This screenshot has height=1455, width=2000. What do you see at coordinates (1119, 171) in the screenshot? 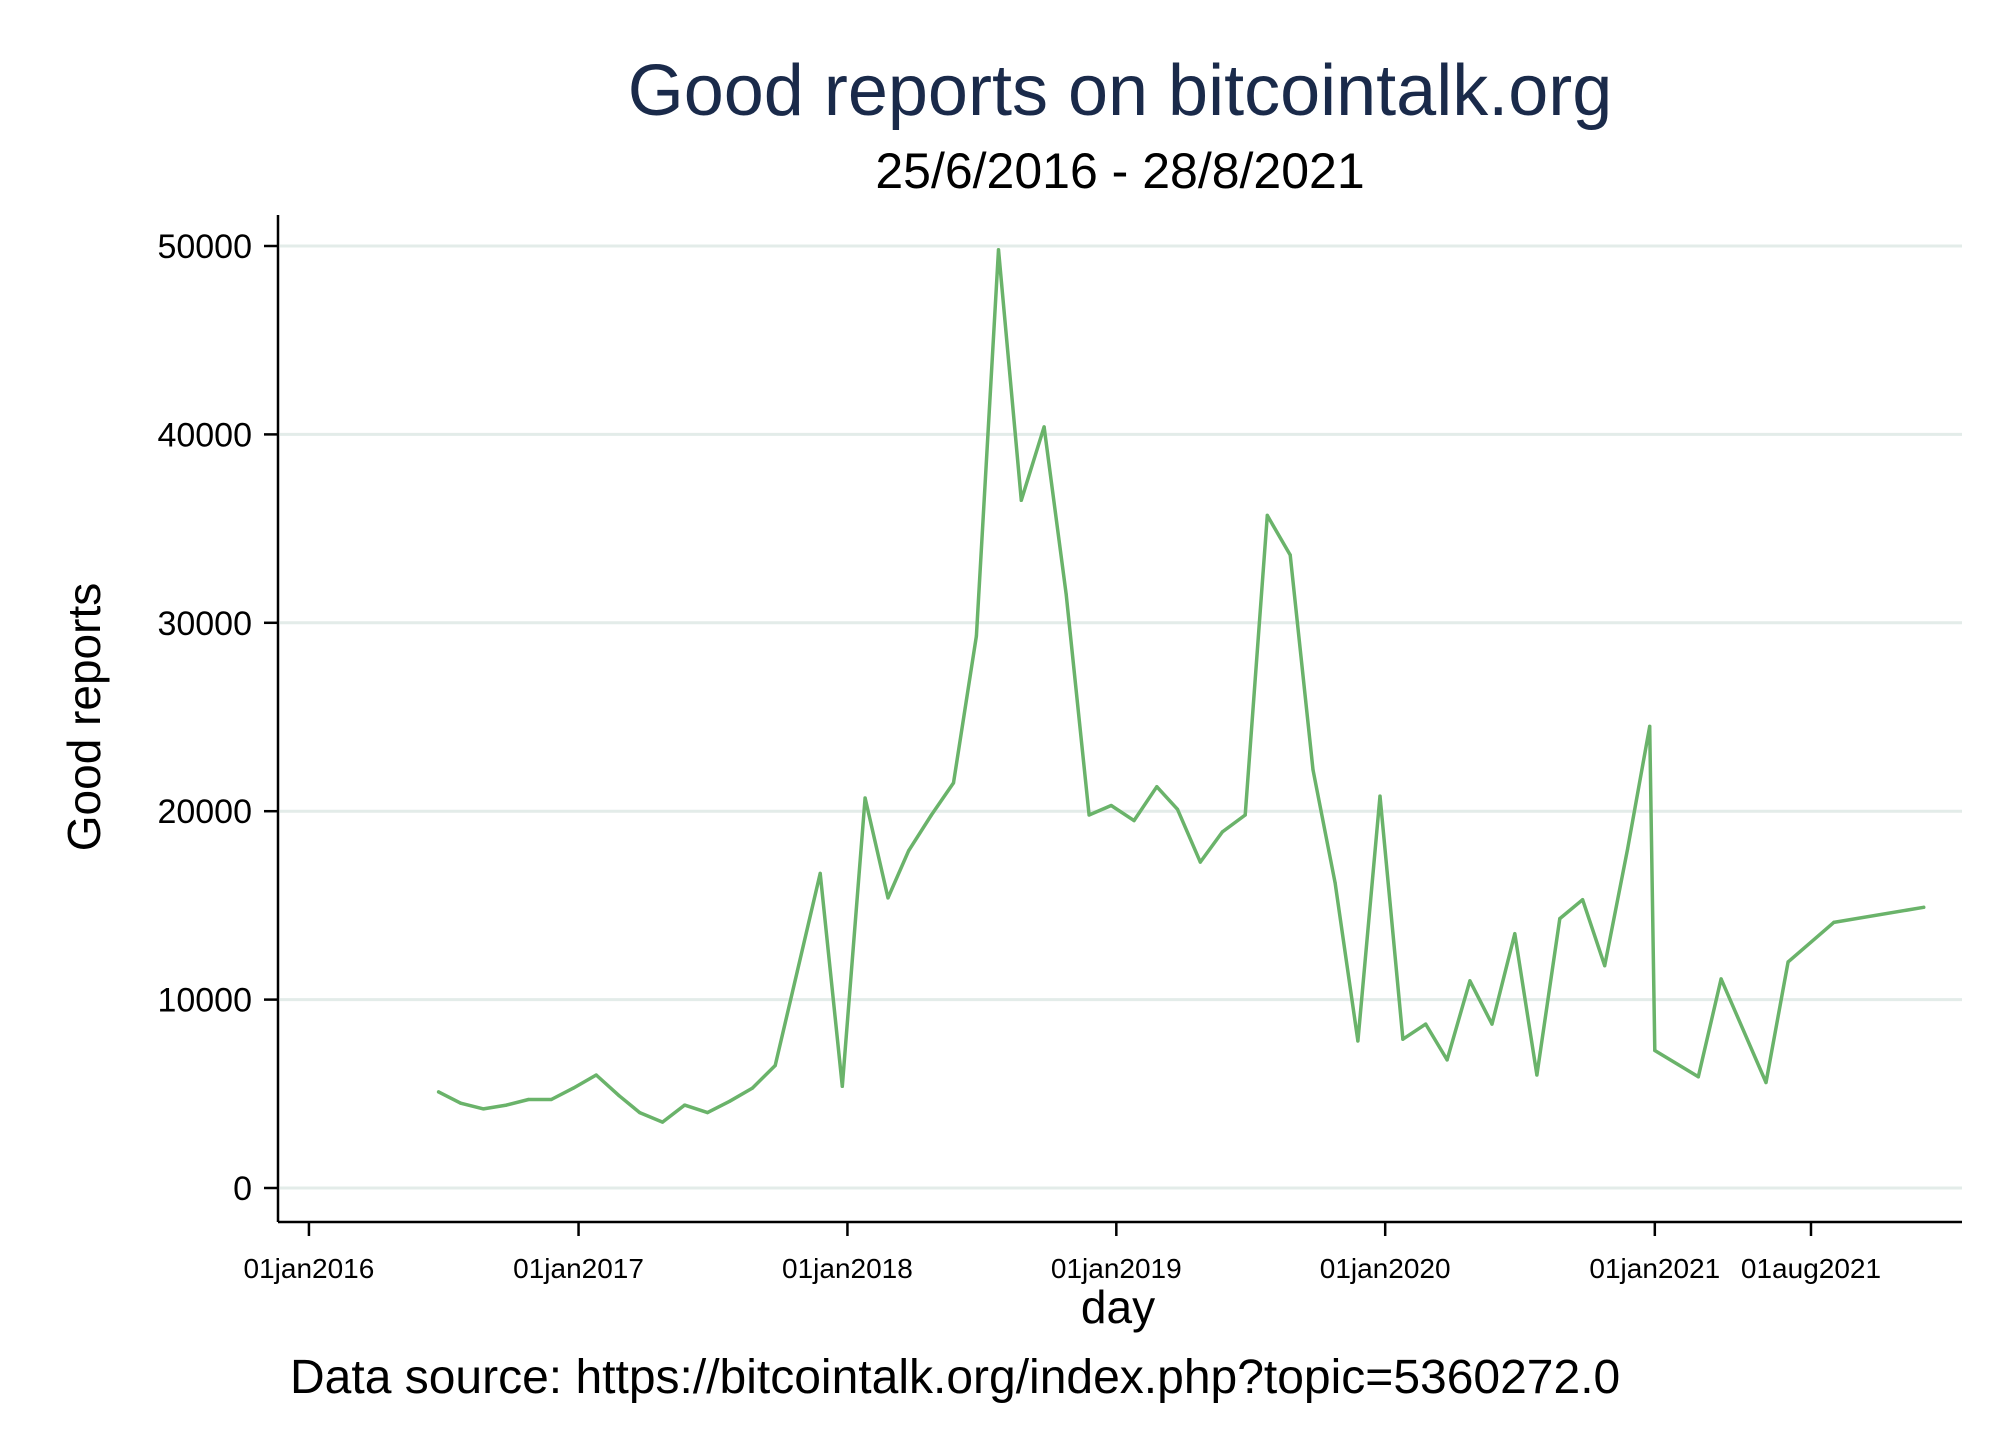
I see `chart-subtitle: 25/6/2016 - 28/8/2021` at bounding box center [1119, 171].